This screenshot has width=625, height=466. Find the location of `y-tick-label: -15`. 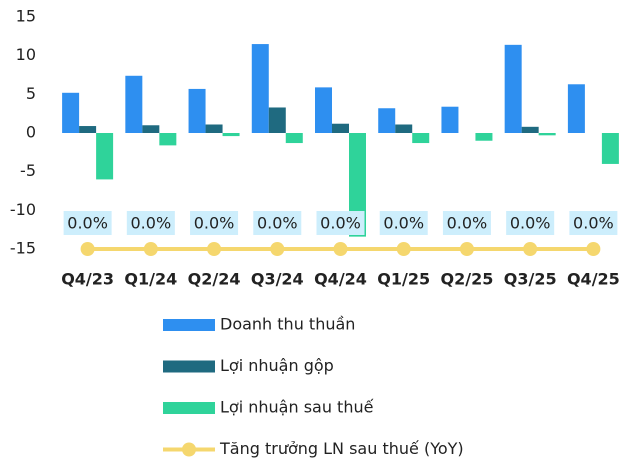

y-tick-label: -15 is located at coordinates (23, 248).